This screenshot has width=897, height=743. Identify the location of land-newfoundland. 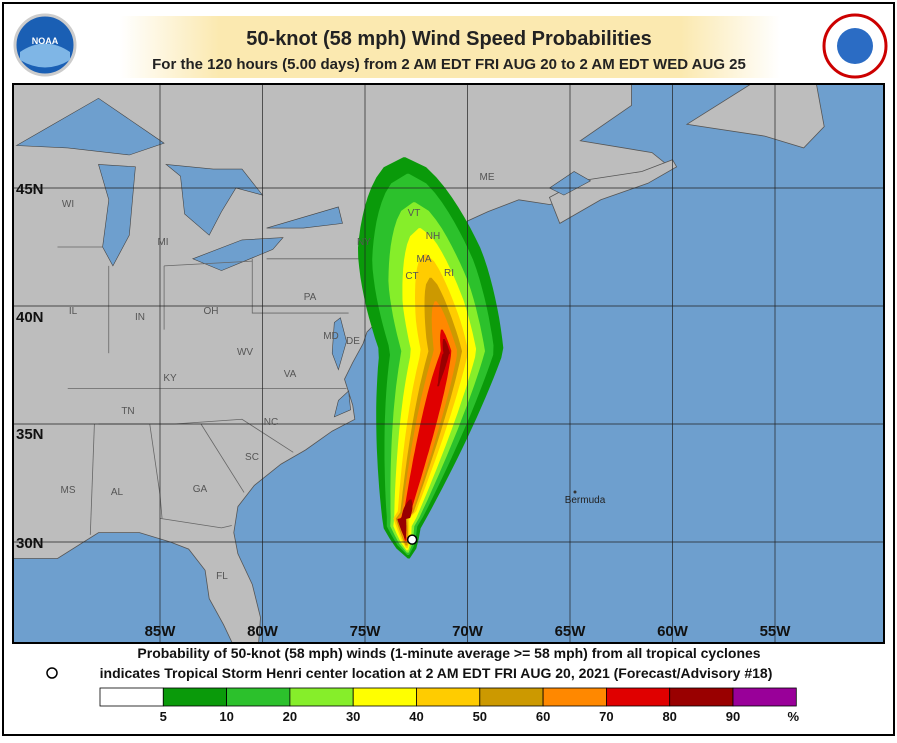
(755, 116).